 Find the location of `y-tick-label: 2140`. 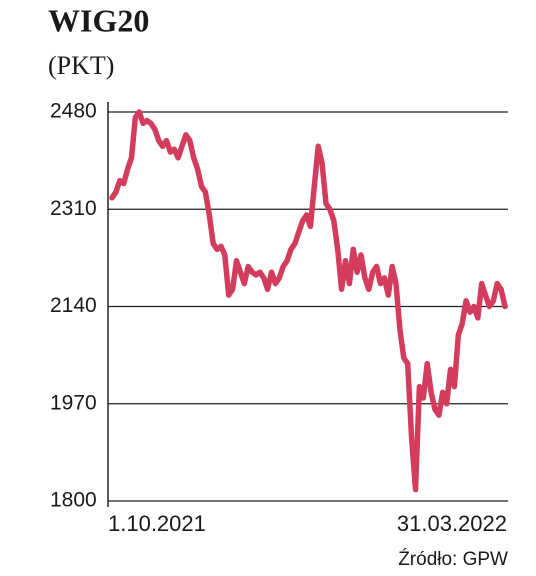

y-tick-label: 2140 is located at coordinates (73, 305).